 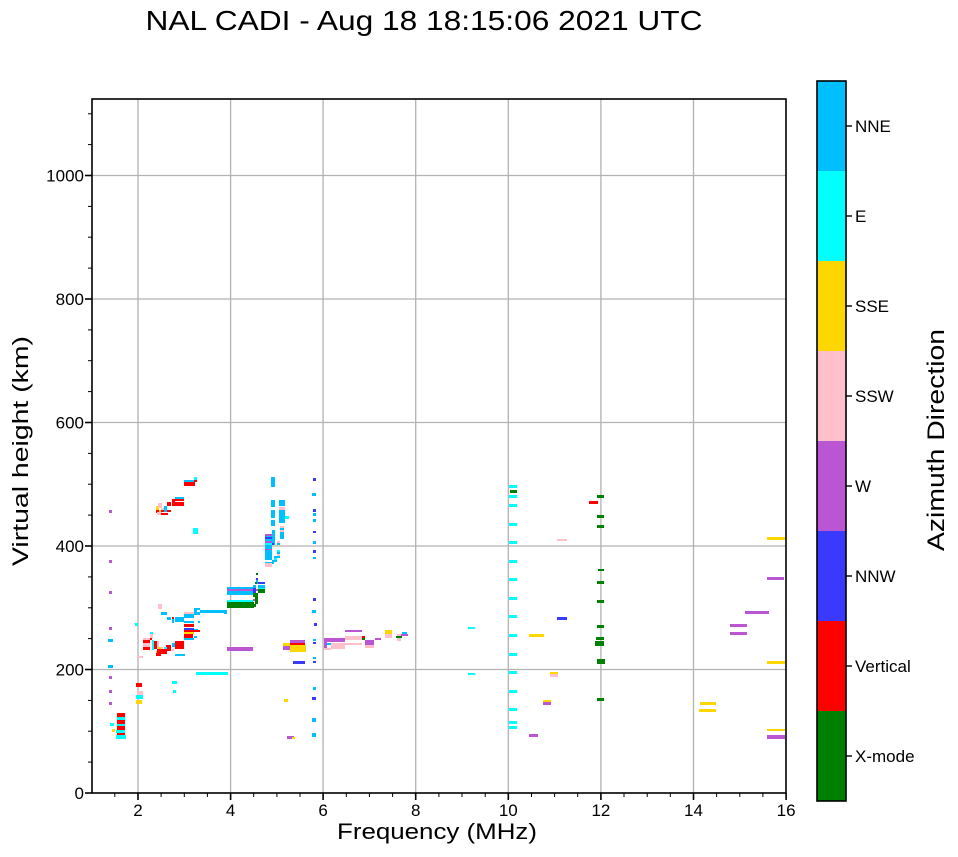 I want to click on svg-text: 10, so click(x=508, y=810).